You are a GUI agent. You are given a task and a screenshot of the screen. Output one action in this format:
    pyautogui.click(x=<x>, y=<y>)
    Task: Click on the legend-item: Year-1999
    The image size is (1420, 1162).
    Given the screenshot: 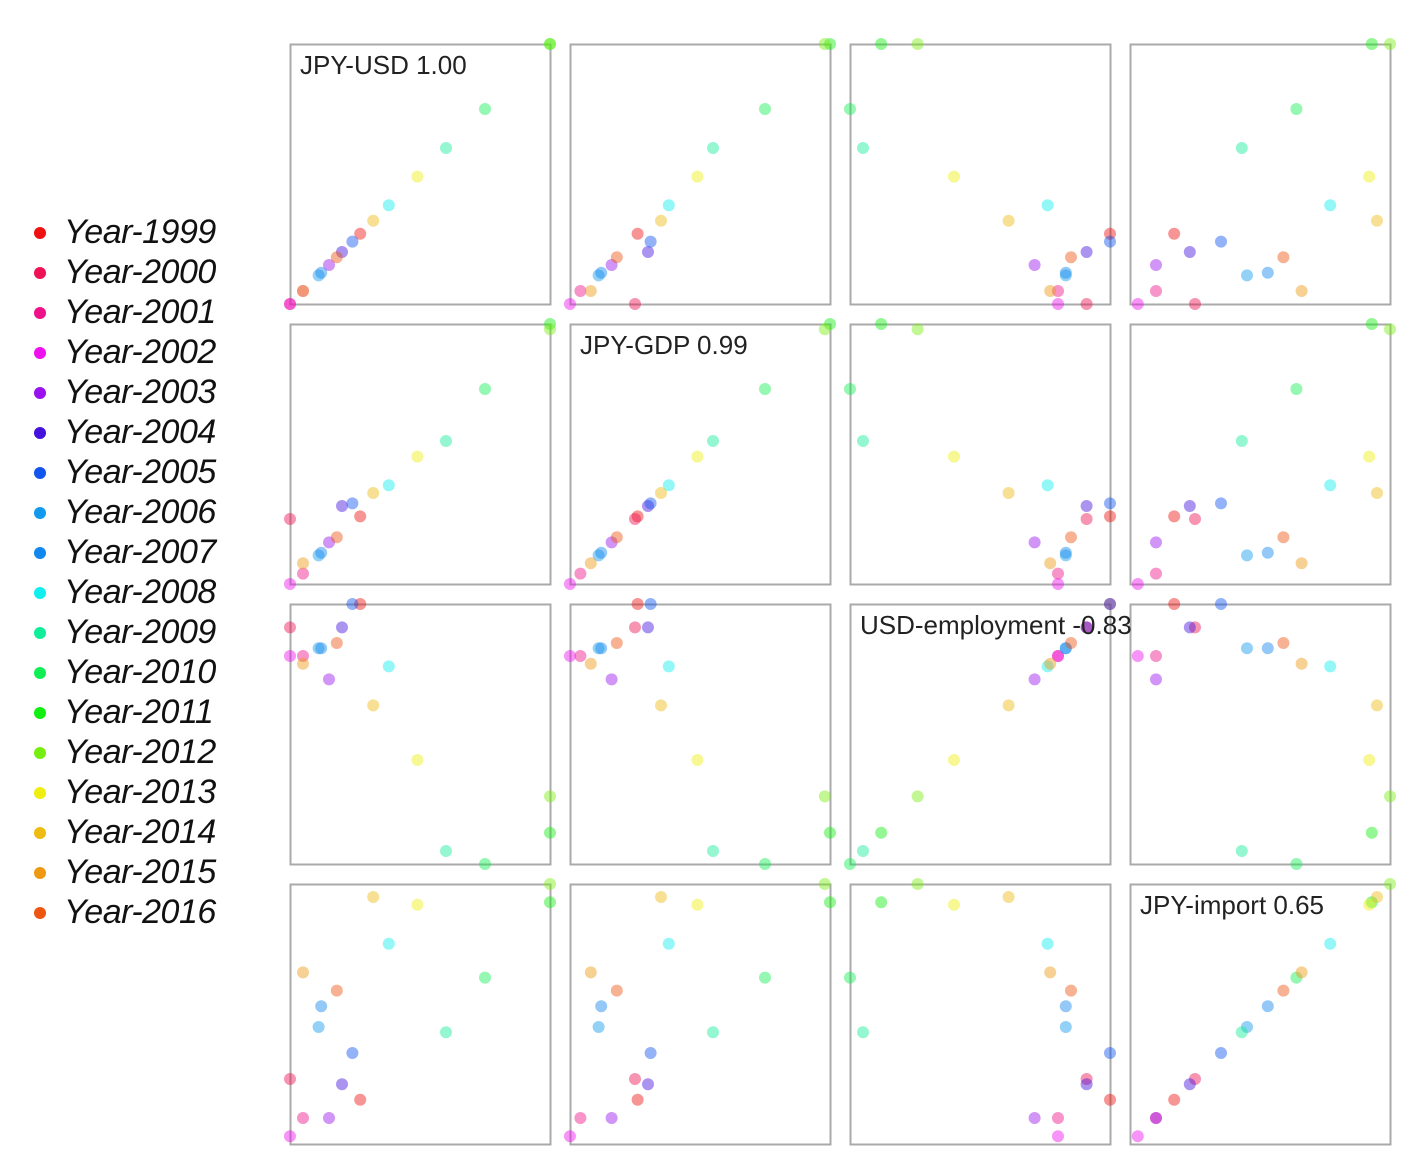 What is the action you would take?
    pyautogui.click(x=135, y=232)
    